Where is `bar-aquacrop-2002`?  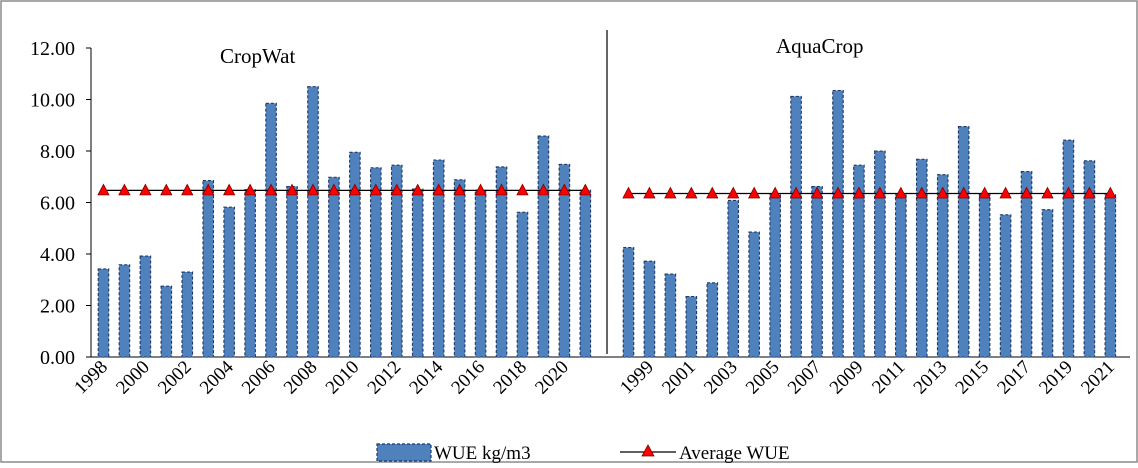
bar-aquacrop-2002 is located at coordinates (712, 320).